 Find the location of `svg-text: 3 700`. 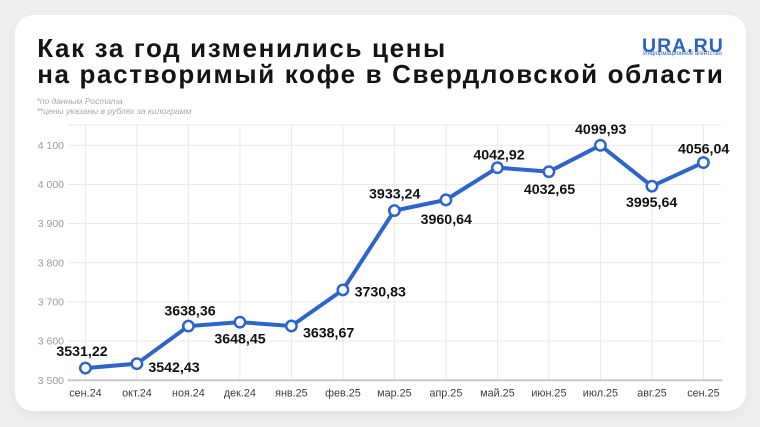

svg-text: 3 700 is located at coordinates (51, 303).